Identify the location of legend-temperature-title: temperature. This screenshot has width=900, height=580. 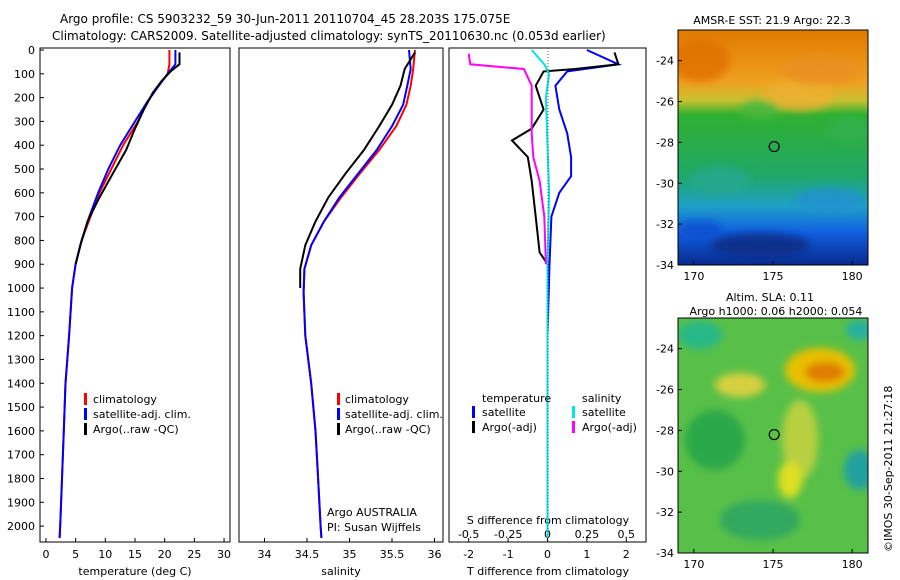
(516, 398).